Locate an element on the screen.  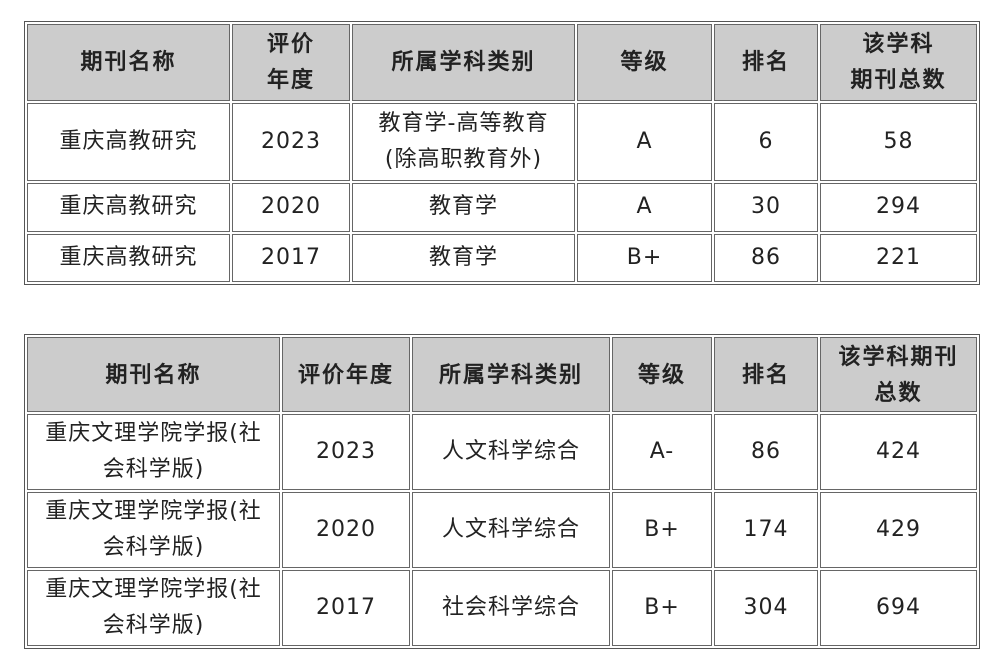
table-row: 重庆高教研究 2017 教育学 B+ 86 221 is located at coordinates (502, 257).